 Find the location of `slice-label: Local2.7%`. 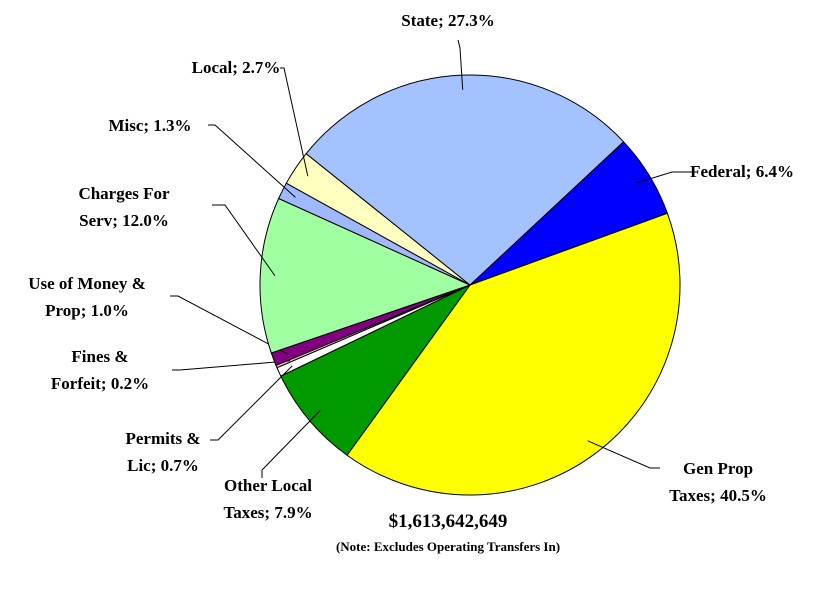

slice-label: Local2.7% is located at coordinates (236, 67).